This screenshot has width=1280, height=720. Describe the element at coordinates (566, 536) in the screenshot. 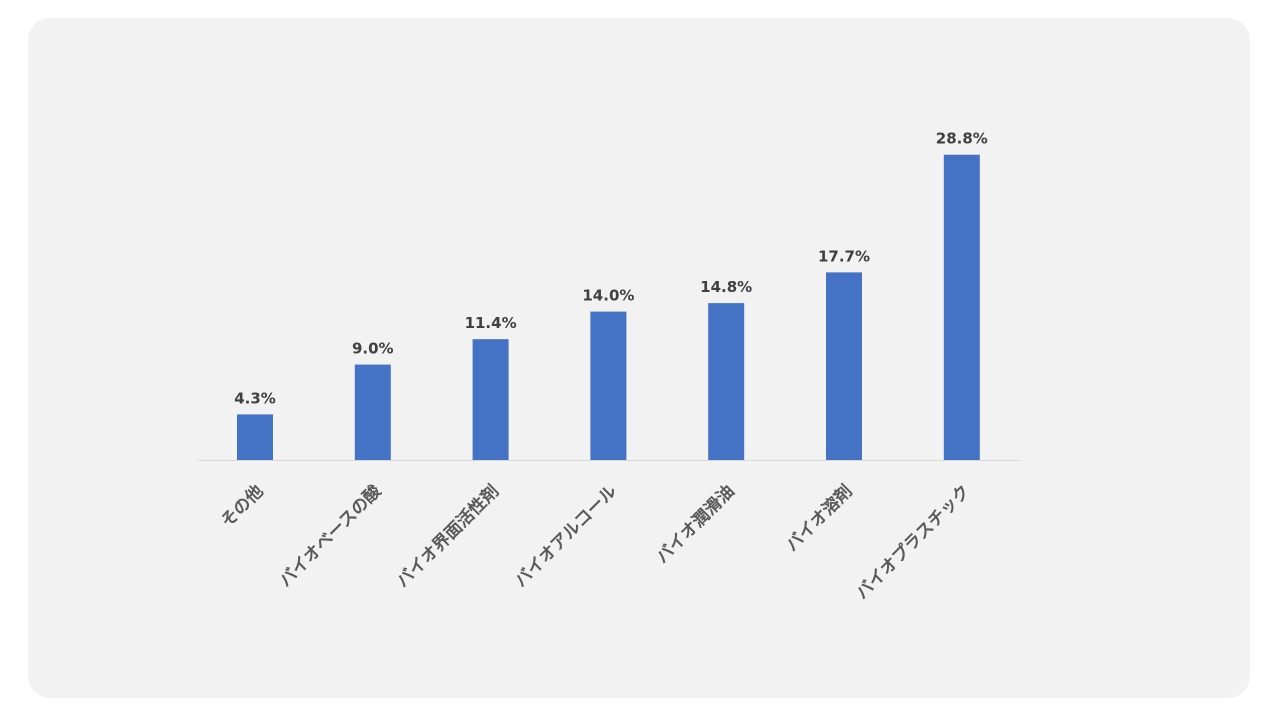

I see `category-label-3: バイオアルコール` at that location.